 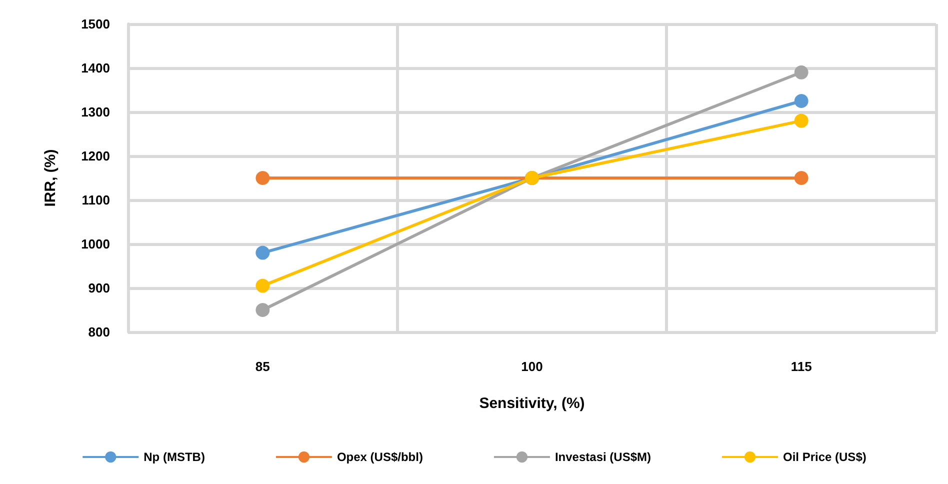 I want to click on y-tick-label: 1500, so click(x=95, y=24).